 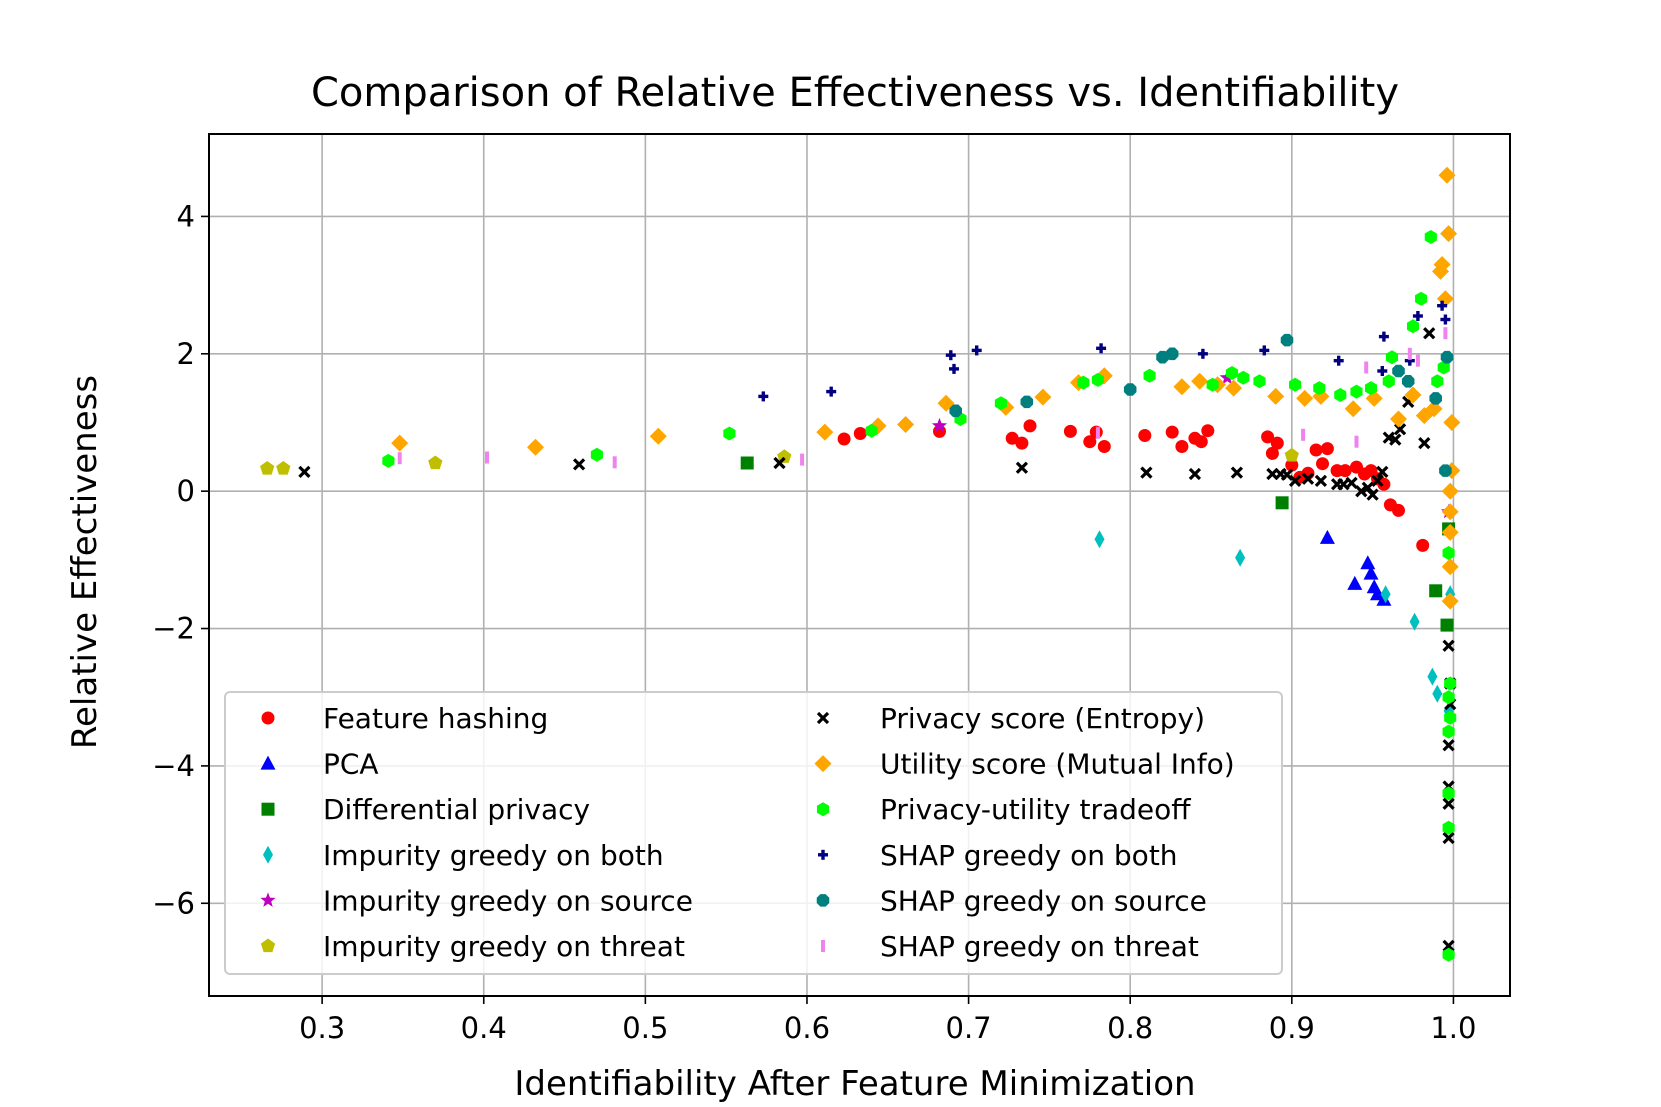 What do you see at coordinates (1042, 718) in the screenshot?
I see `legend-label: Privacy score (Entropy)` at bounding box center [1042, 718].